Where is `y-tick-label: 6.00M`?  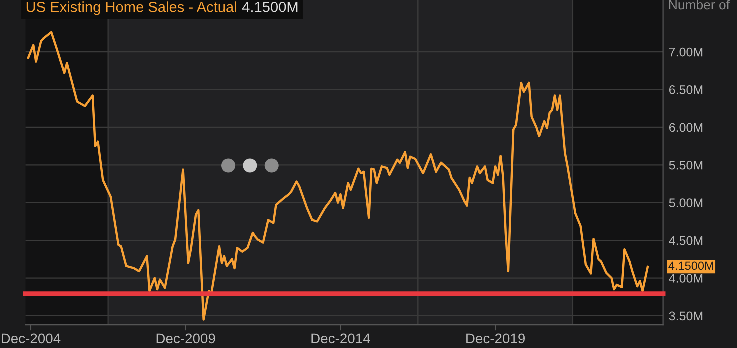
y-tick-label: 6.00M is located at coordinates (686, 127).